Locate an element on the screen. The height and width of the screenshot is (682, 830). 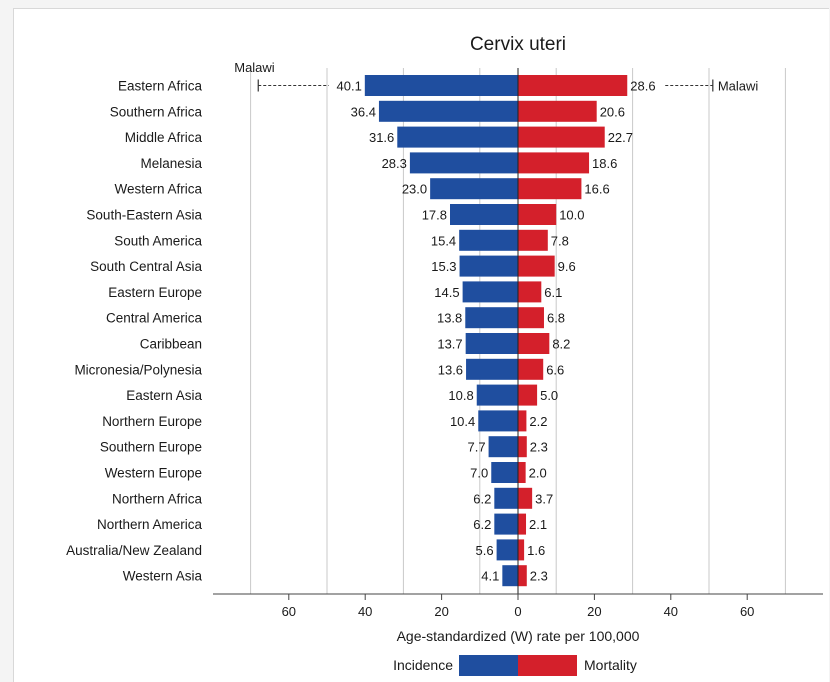
incidence-value-label: 13.7 is located at coordinates (449, 344).